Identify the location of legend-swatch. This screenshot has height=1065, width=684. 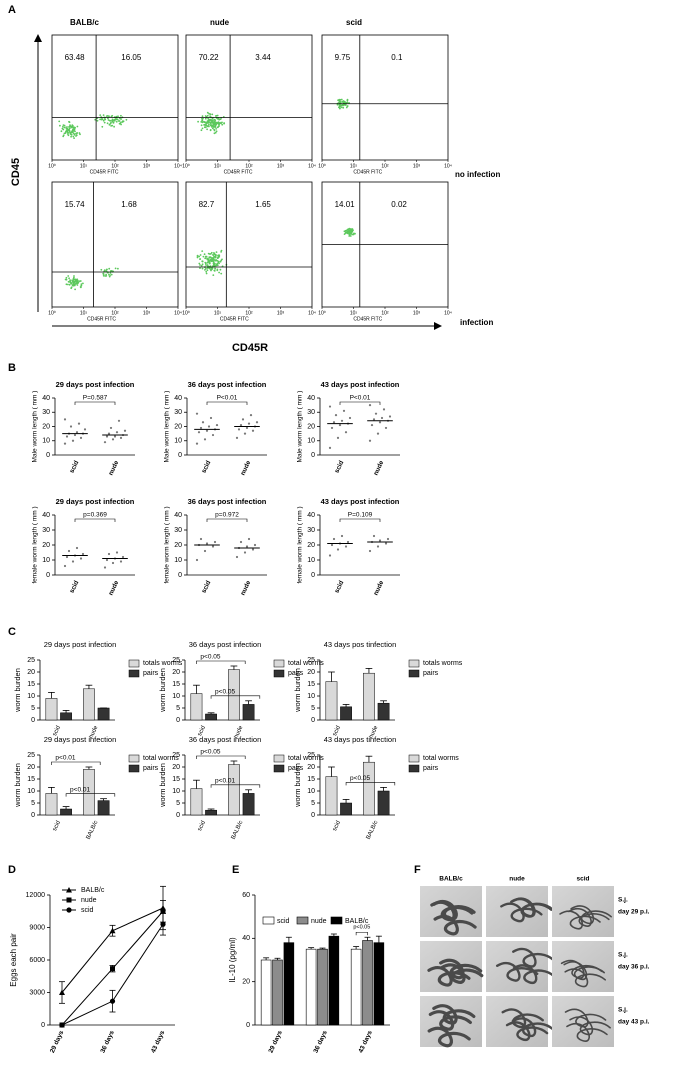
(134, 768).